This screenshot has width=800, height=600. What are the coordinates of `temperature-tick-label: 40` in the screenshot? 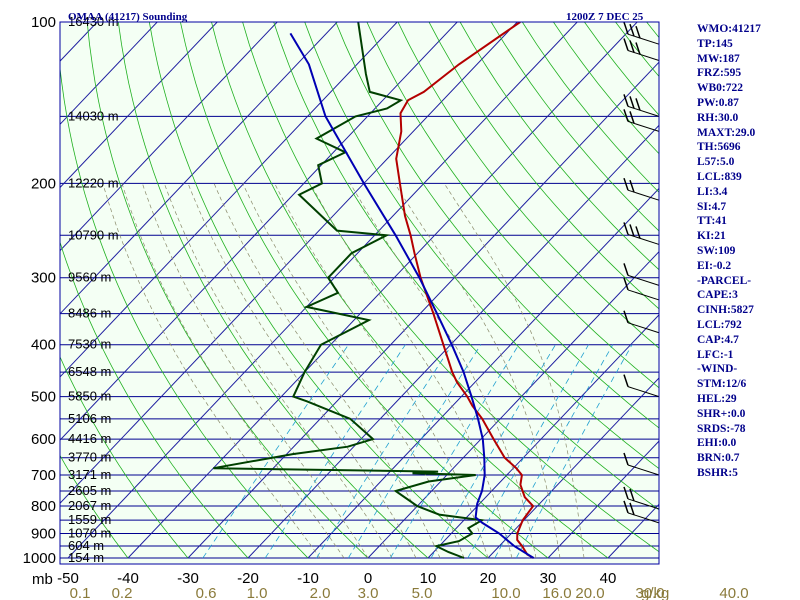 It's located at (608, 578).